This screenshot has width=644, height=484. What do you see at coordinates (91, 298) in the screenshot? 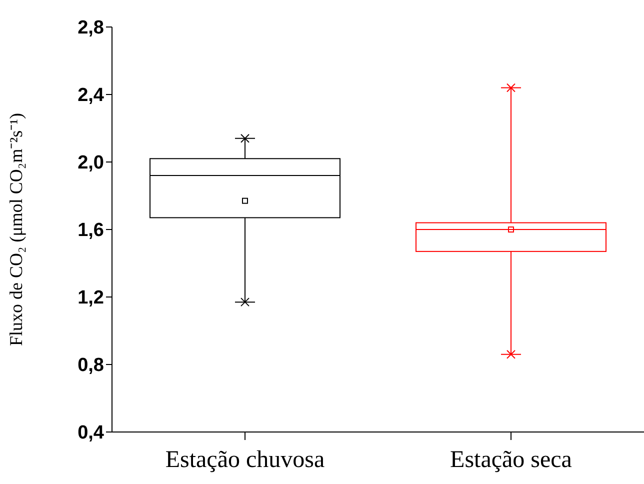
I see `y-tick-label: 1,2` at bounding box center [91, 298].